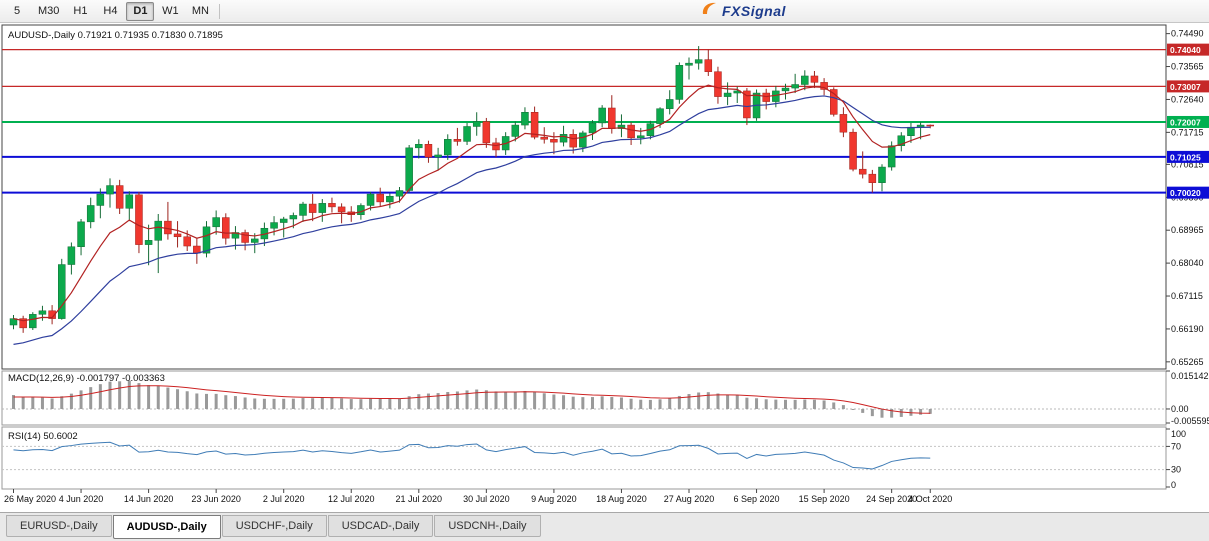 Image resolution: width=1209 pixels, height=541 pixels. I want to click on date-label: 26 May 2020, so click(30, 499).